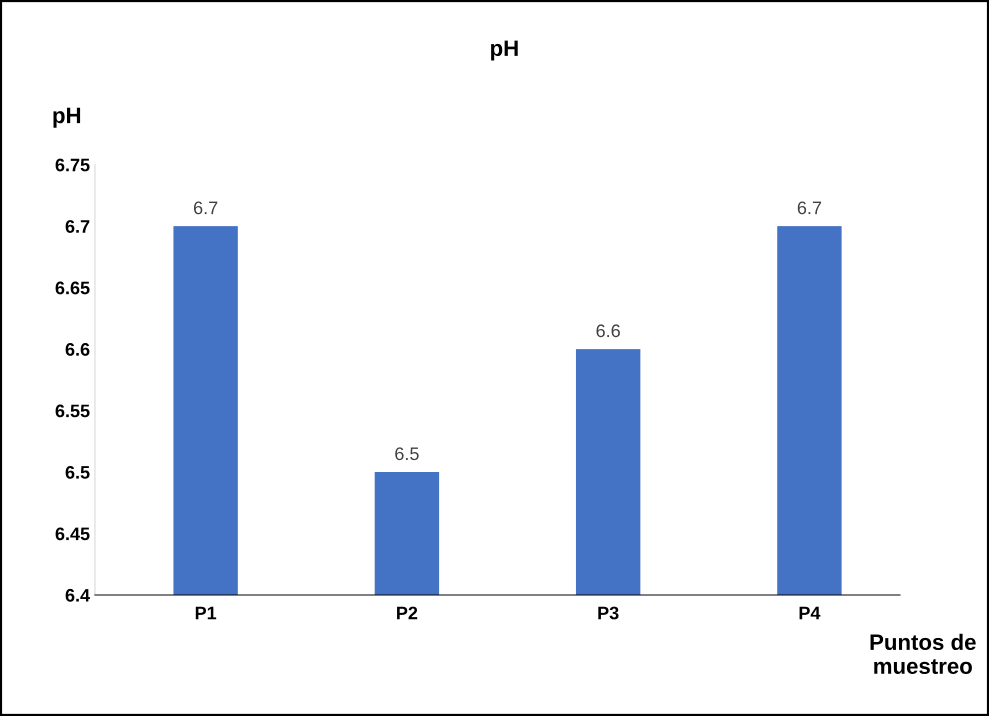  Describe the element at coordinates (73, 411) in the screenshot. I see `y-tick-label: 6.55` at that location.